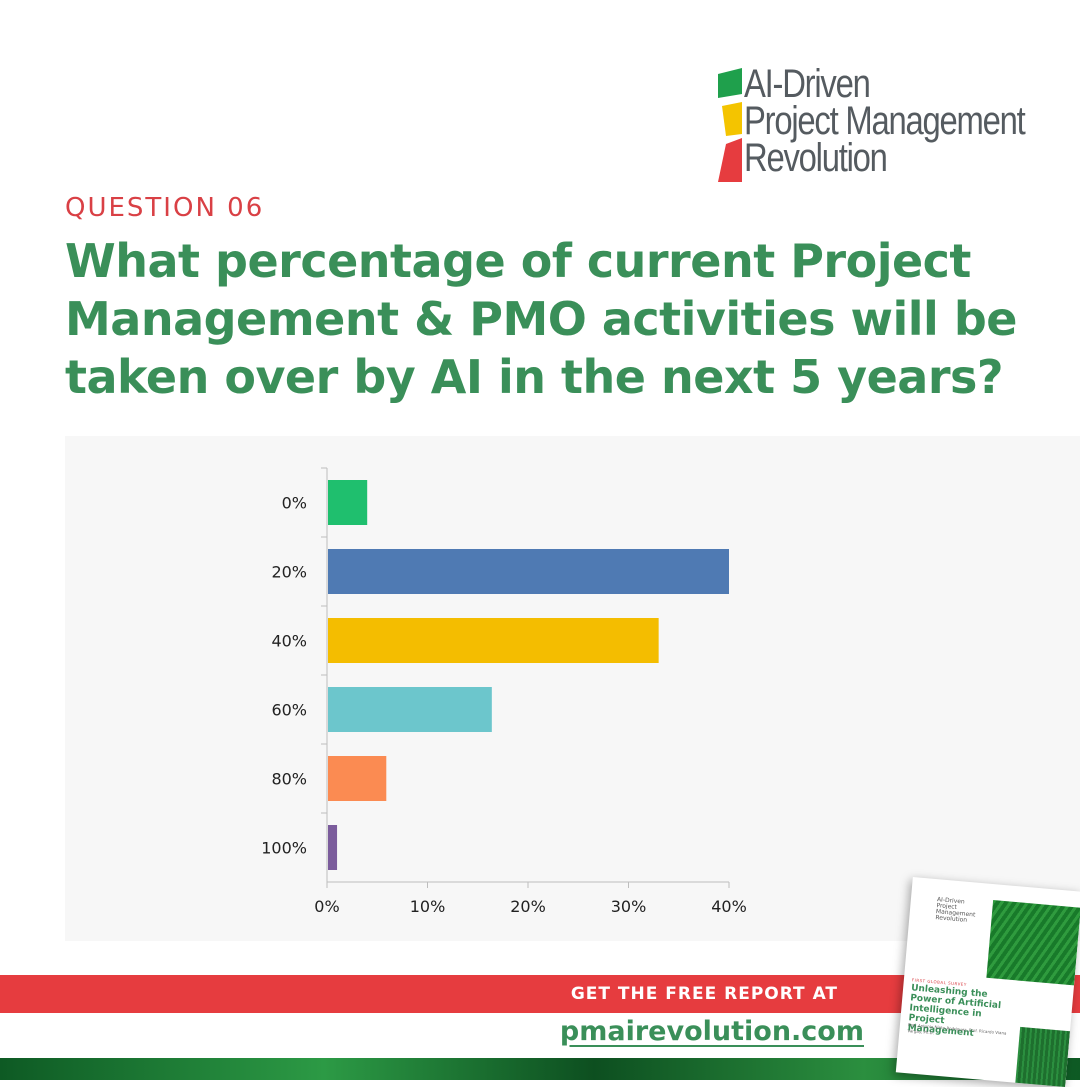  Describe the element at coordinates (333, 847) in the screenshot. I see `bar-100%` at that location.